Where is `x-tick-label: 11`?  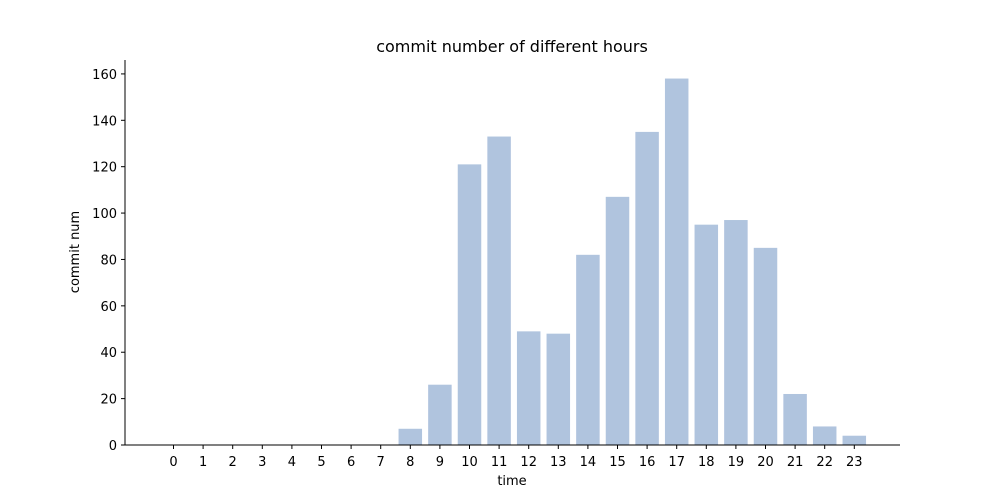
x-tick-label: 11 is located at coordinates (499, 462).